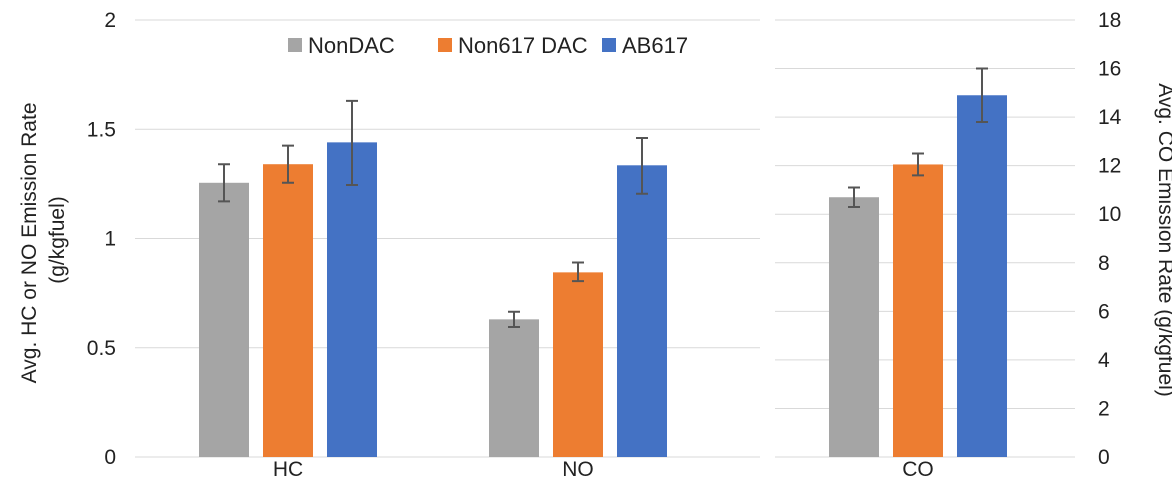  I want to click on left-axis-title-line-2: (g/kgfuel), so click(57, 240).